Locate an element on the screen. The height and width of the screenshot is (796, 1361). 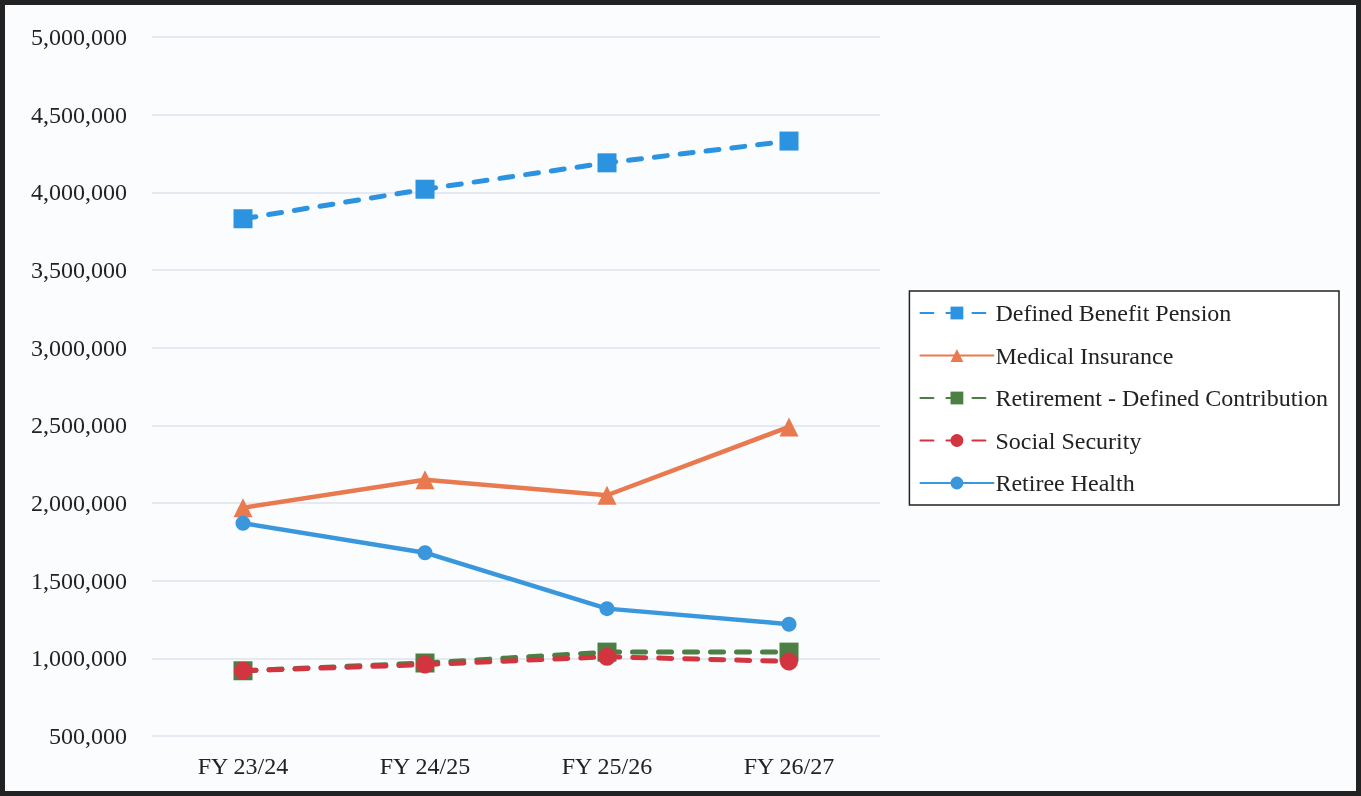
legend-label: Social Security is located at coordinates (1068, 440).